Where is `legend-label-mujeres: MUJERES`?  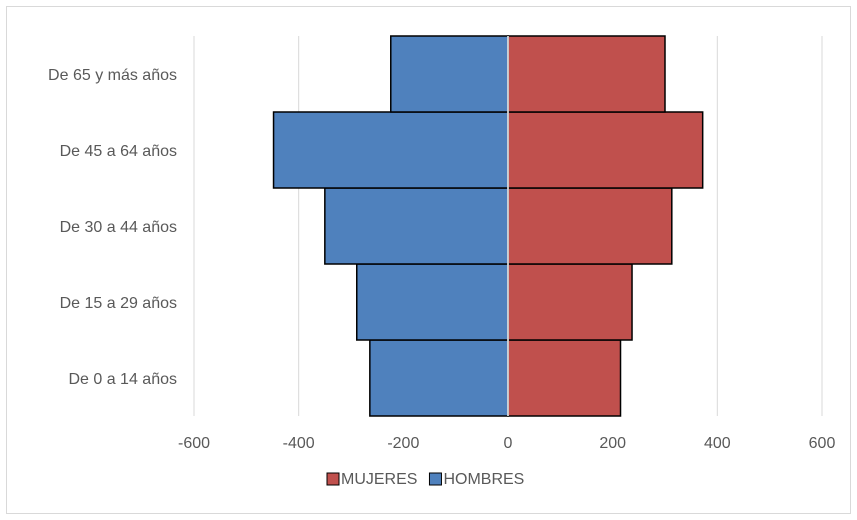 legend-label-mujeres: MUJERES is located at coordinates (379, 479).